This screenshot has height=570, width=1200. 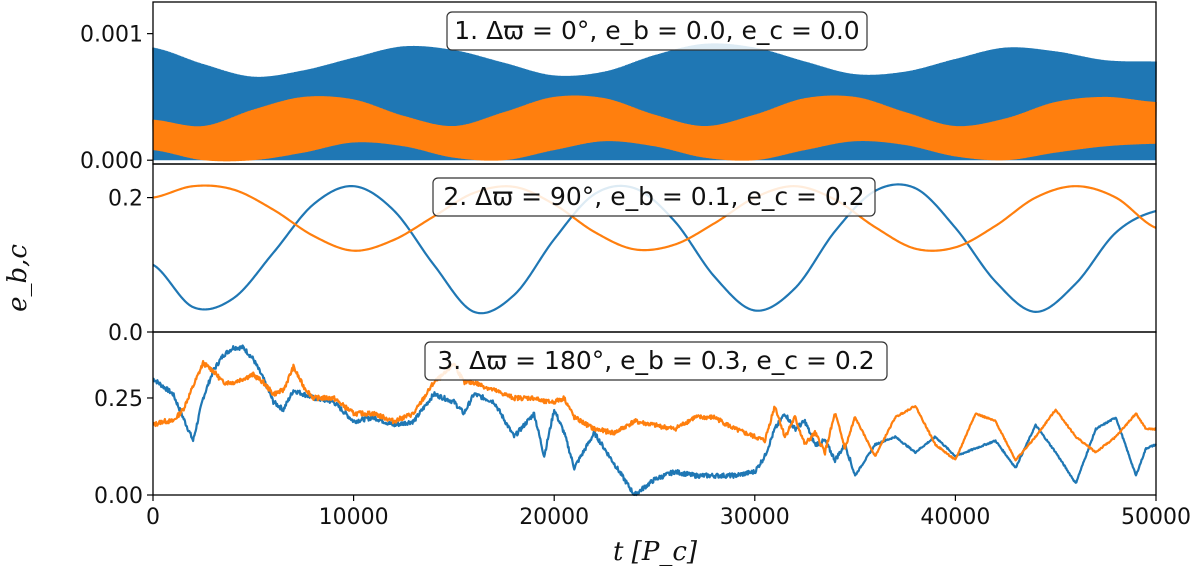 I want to click on panel-2-annotation: 2. Δϖ = 90°, e_b = 0.1, e_c = 0.2, so click(x=654, y=197).